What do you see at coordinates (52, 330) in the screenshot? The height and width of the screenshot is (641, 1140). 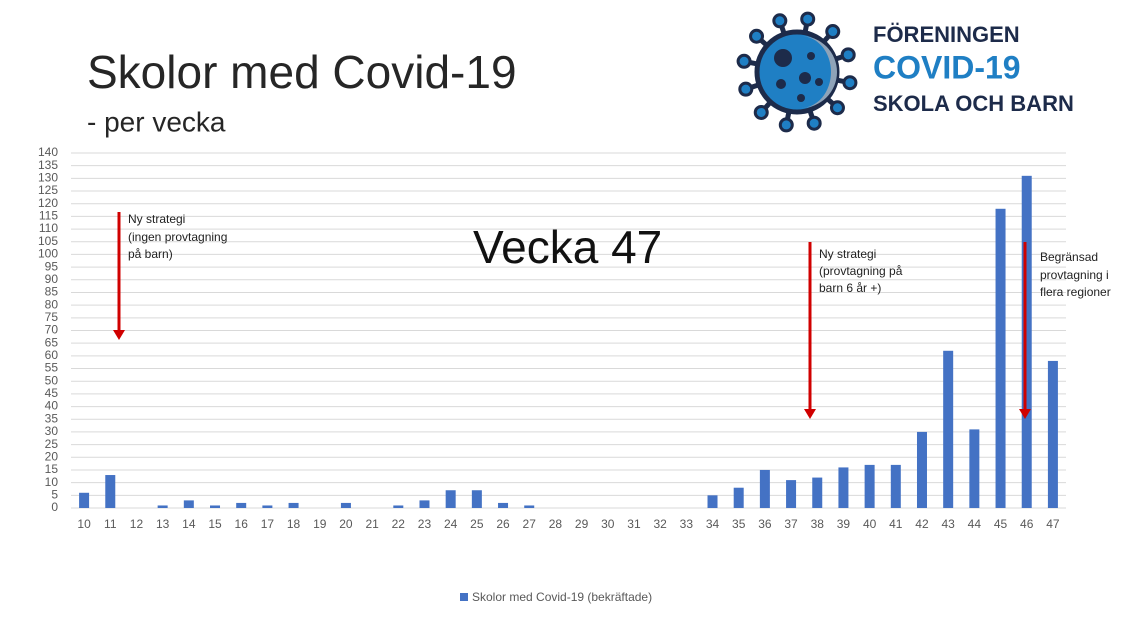 I see `y-tick-label: 70` at bounding box center [52, 330].